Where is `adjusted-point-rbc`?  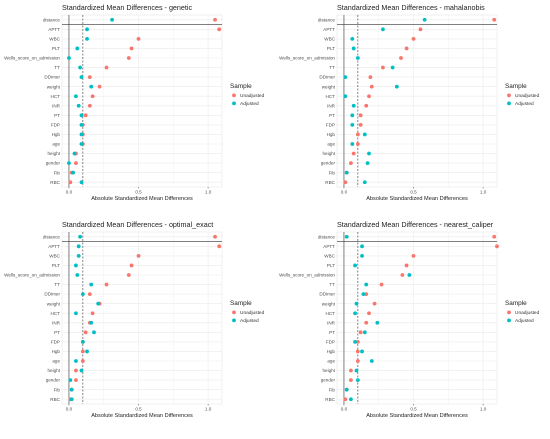 adjusted-point-rbc is located at coordinates (351, 399).